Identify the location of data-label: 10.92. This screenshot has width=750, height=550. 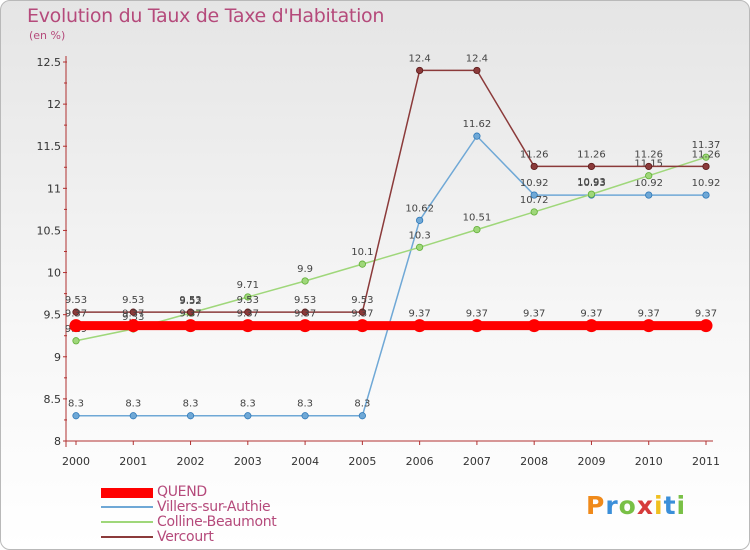
(706, 183).